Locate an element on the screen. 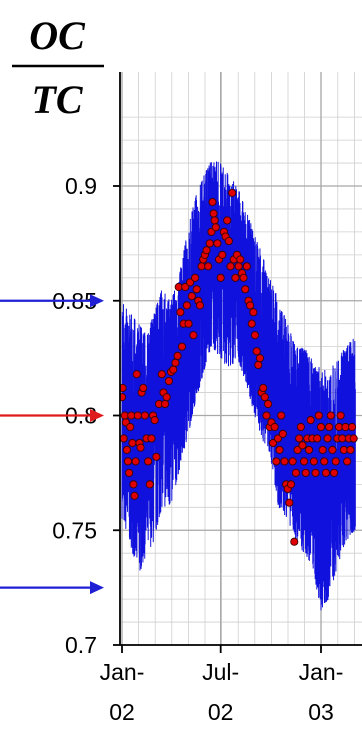 The height and width of the screenshot is (741, 362). y-axis-title-numerator: OC is located at coordinates (57, 35).